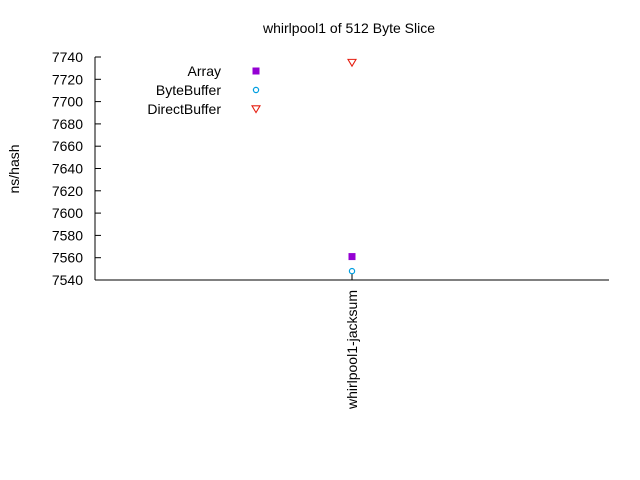 This screenshot has width=640, height=480. What do you see at coordinates (67, 146) in the screenshot?
I see `y-tick-label: 7660` at bounding box center [67, 146].